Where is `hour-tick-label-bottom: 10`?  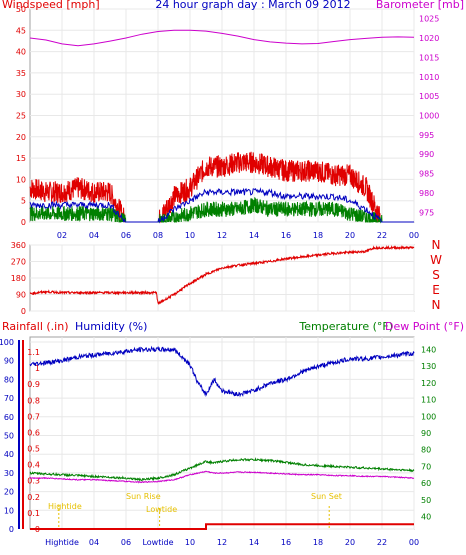 hour-tick-label-bottom: 10 is located at coordinates (190, 542).